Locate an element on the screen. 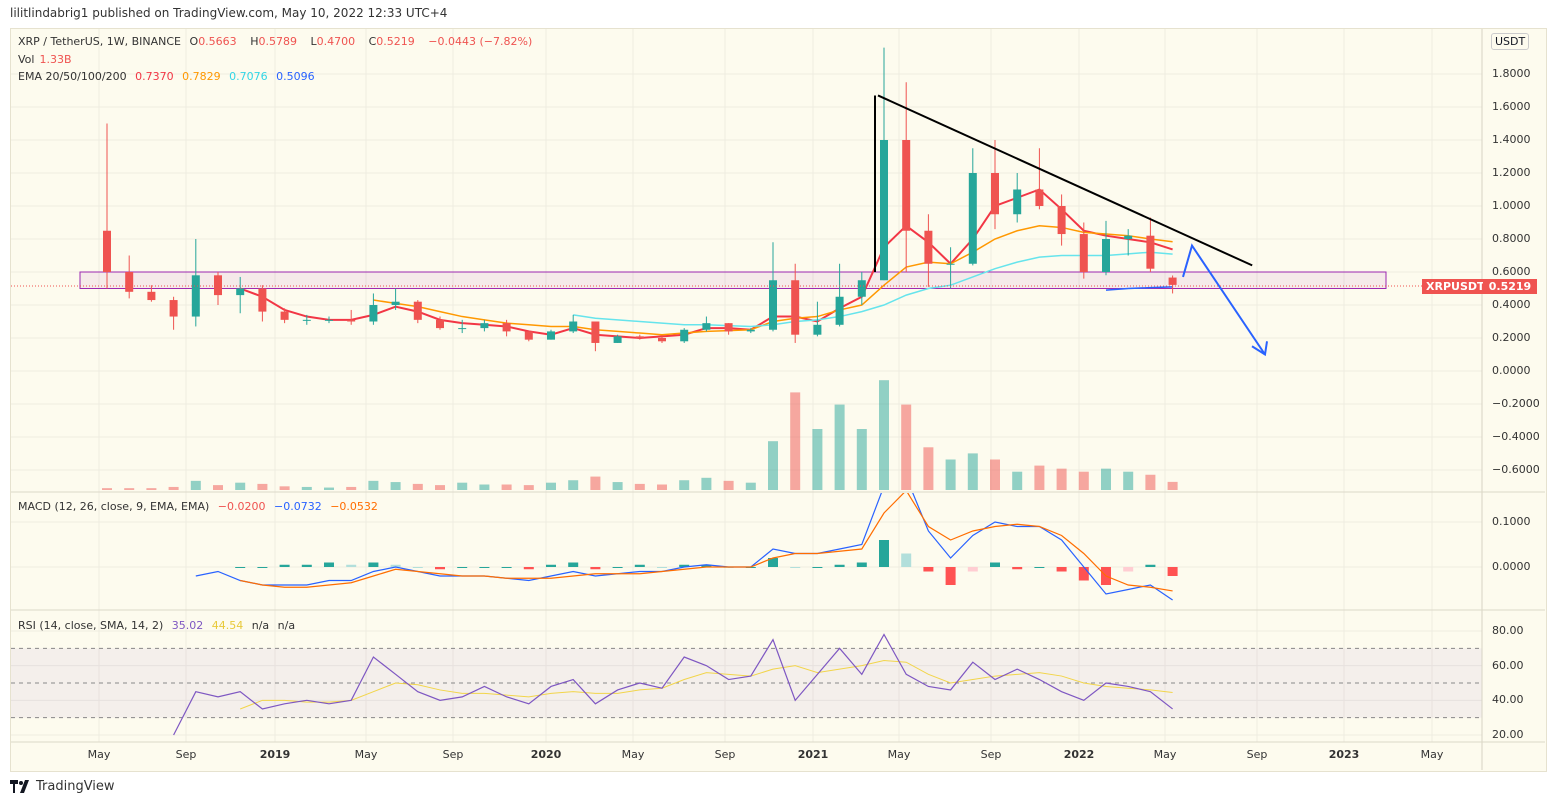 The image size is (1556, 804). projection-arrow is located at coordinates (1224, 299).